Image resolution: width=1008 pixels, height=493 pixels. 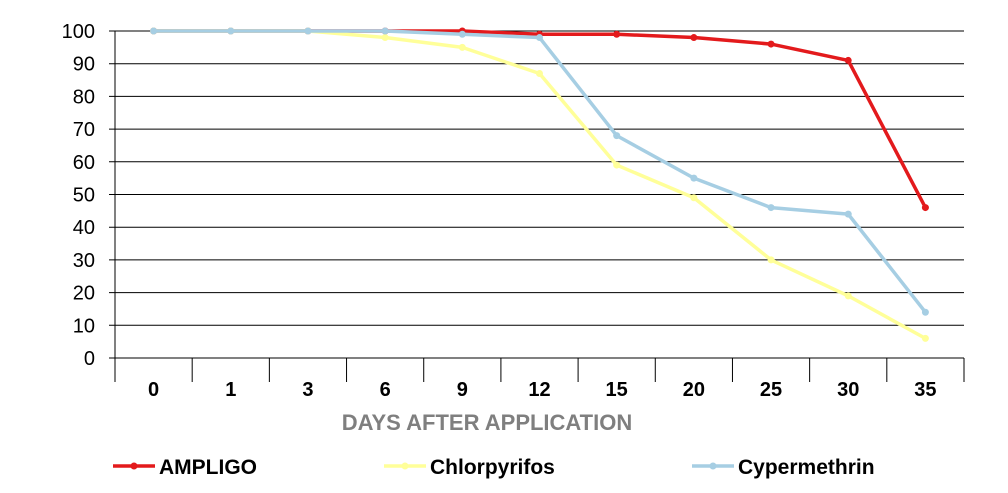 I want to click on legend-label-cypermethrin: Cypermethrin, so click(x=806, y=467).